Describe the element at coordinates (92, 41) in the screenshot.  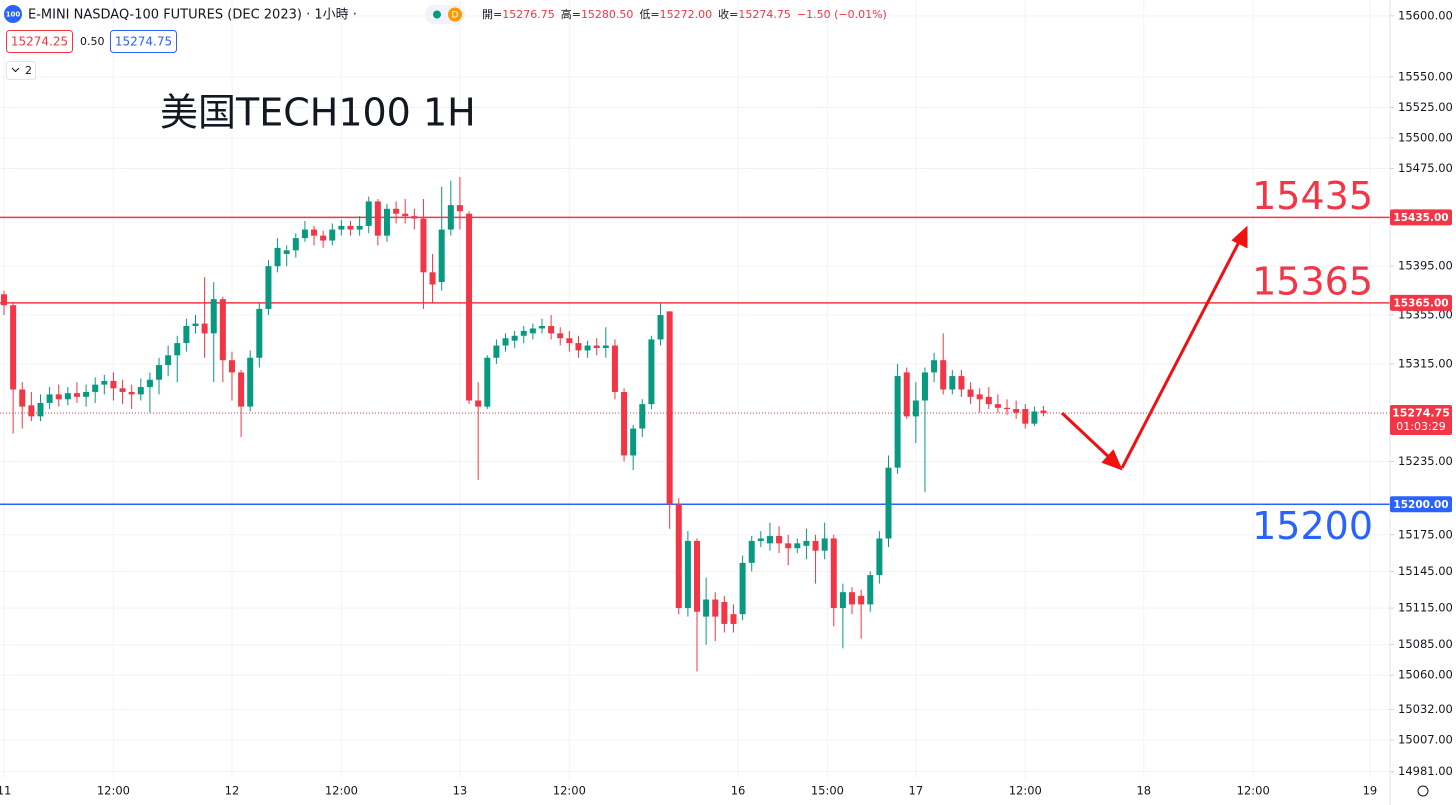
I see `spread: 0.50` at that location.